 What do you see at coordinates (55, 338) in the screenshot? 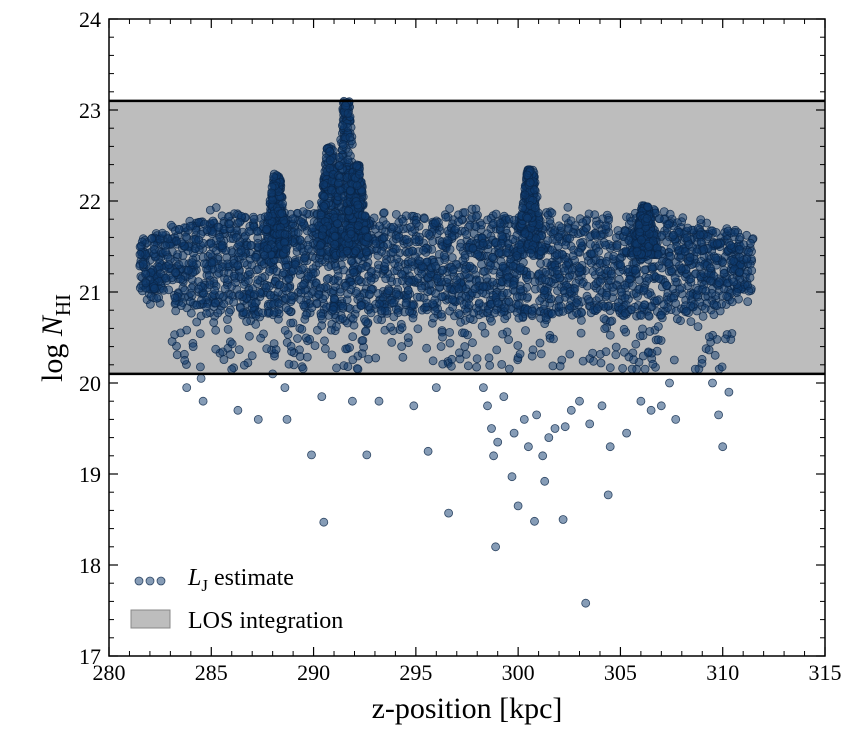
I see `y-axis-title: log NHI` at bounding box center [55, 338].